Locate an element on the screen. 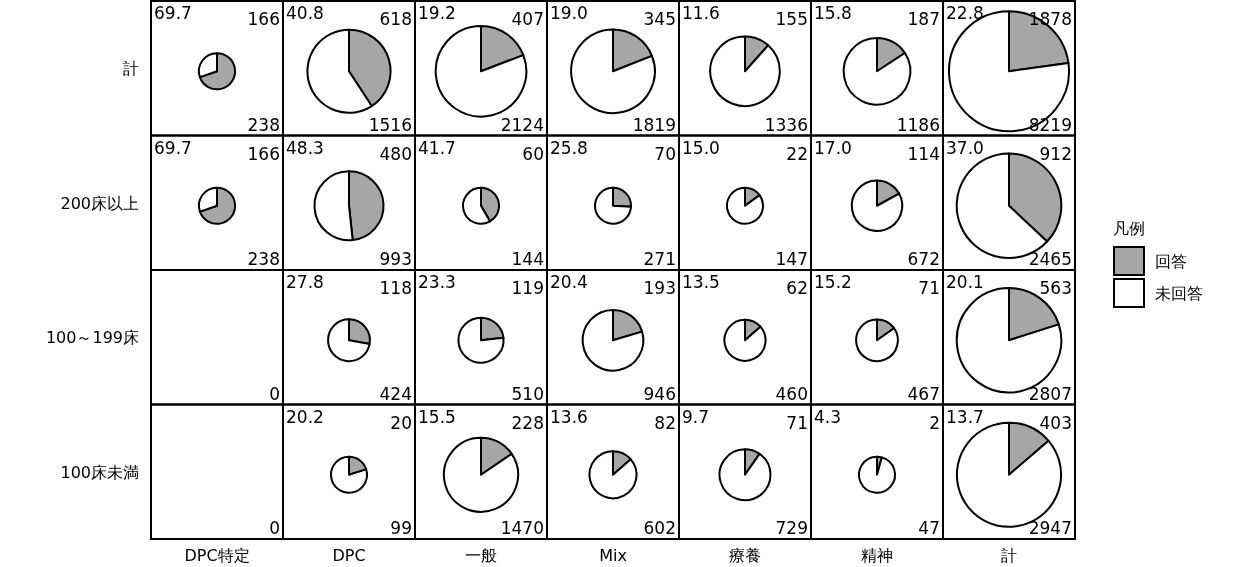 Image resolution: width=1236 pixels, height=567 pixels. text: 1819 is located at coordinates (654, 124).